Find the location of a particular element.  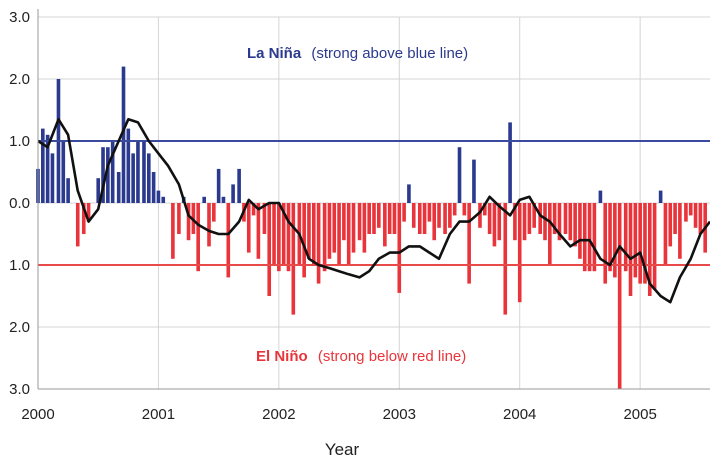

x-axis-label: Year is located at coordinates (342, 449).